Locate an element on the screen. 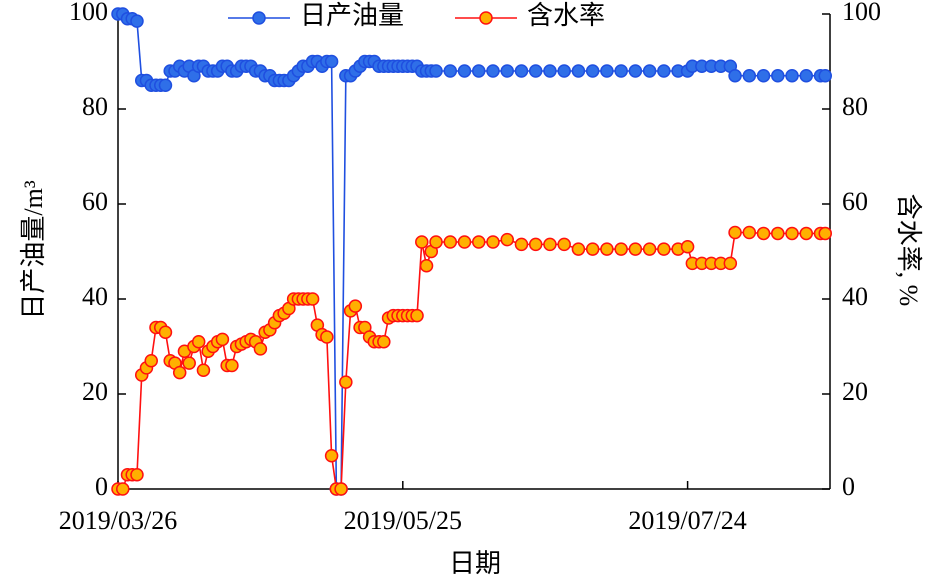 Image resolution: width=945 pixels, height=588 pixels. y-tick-label: 80 is located at coordinates (95, 106).